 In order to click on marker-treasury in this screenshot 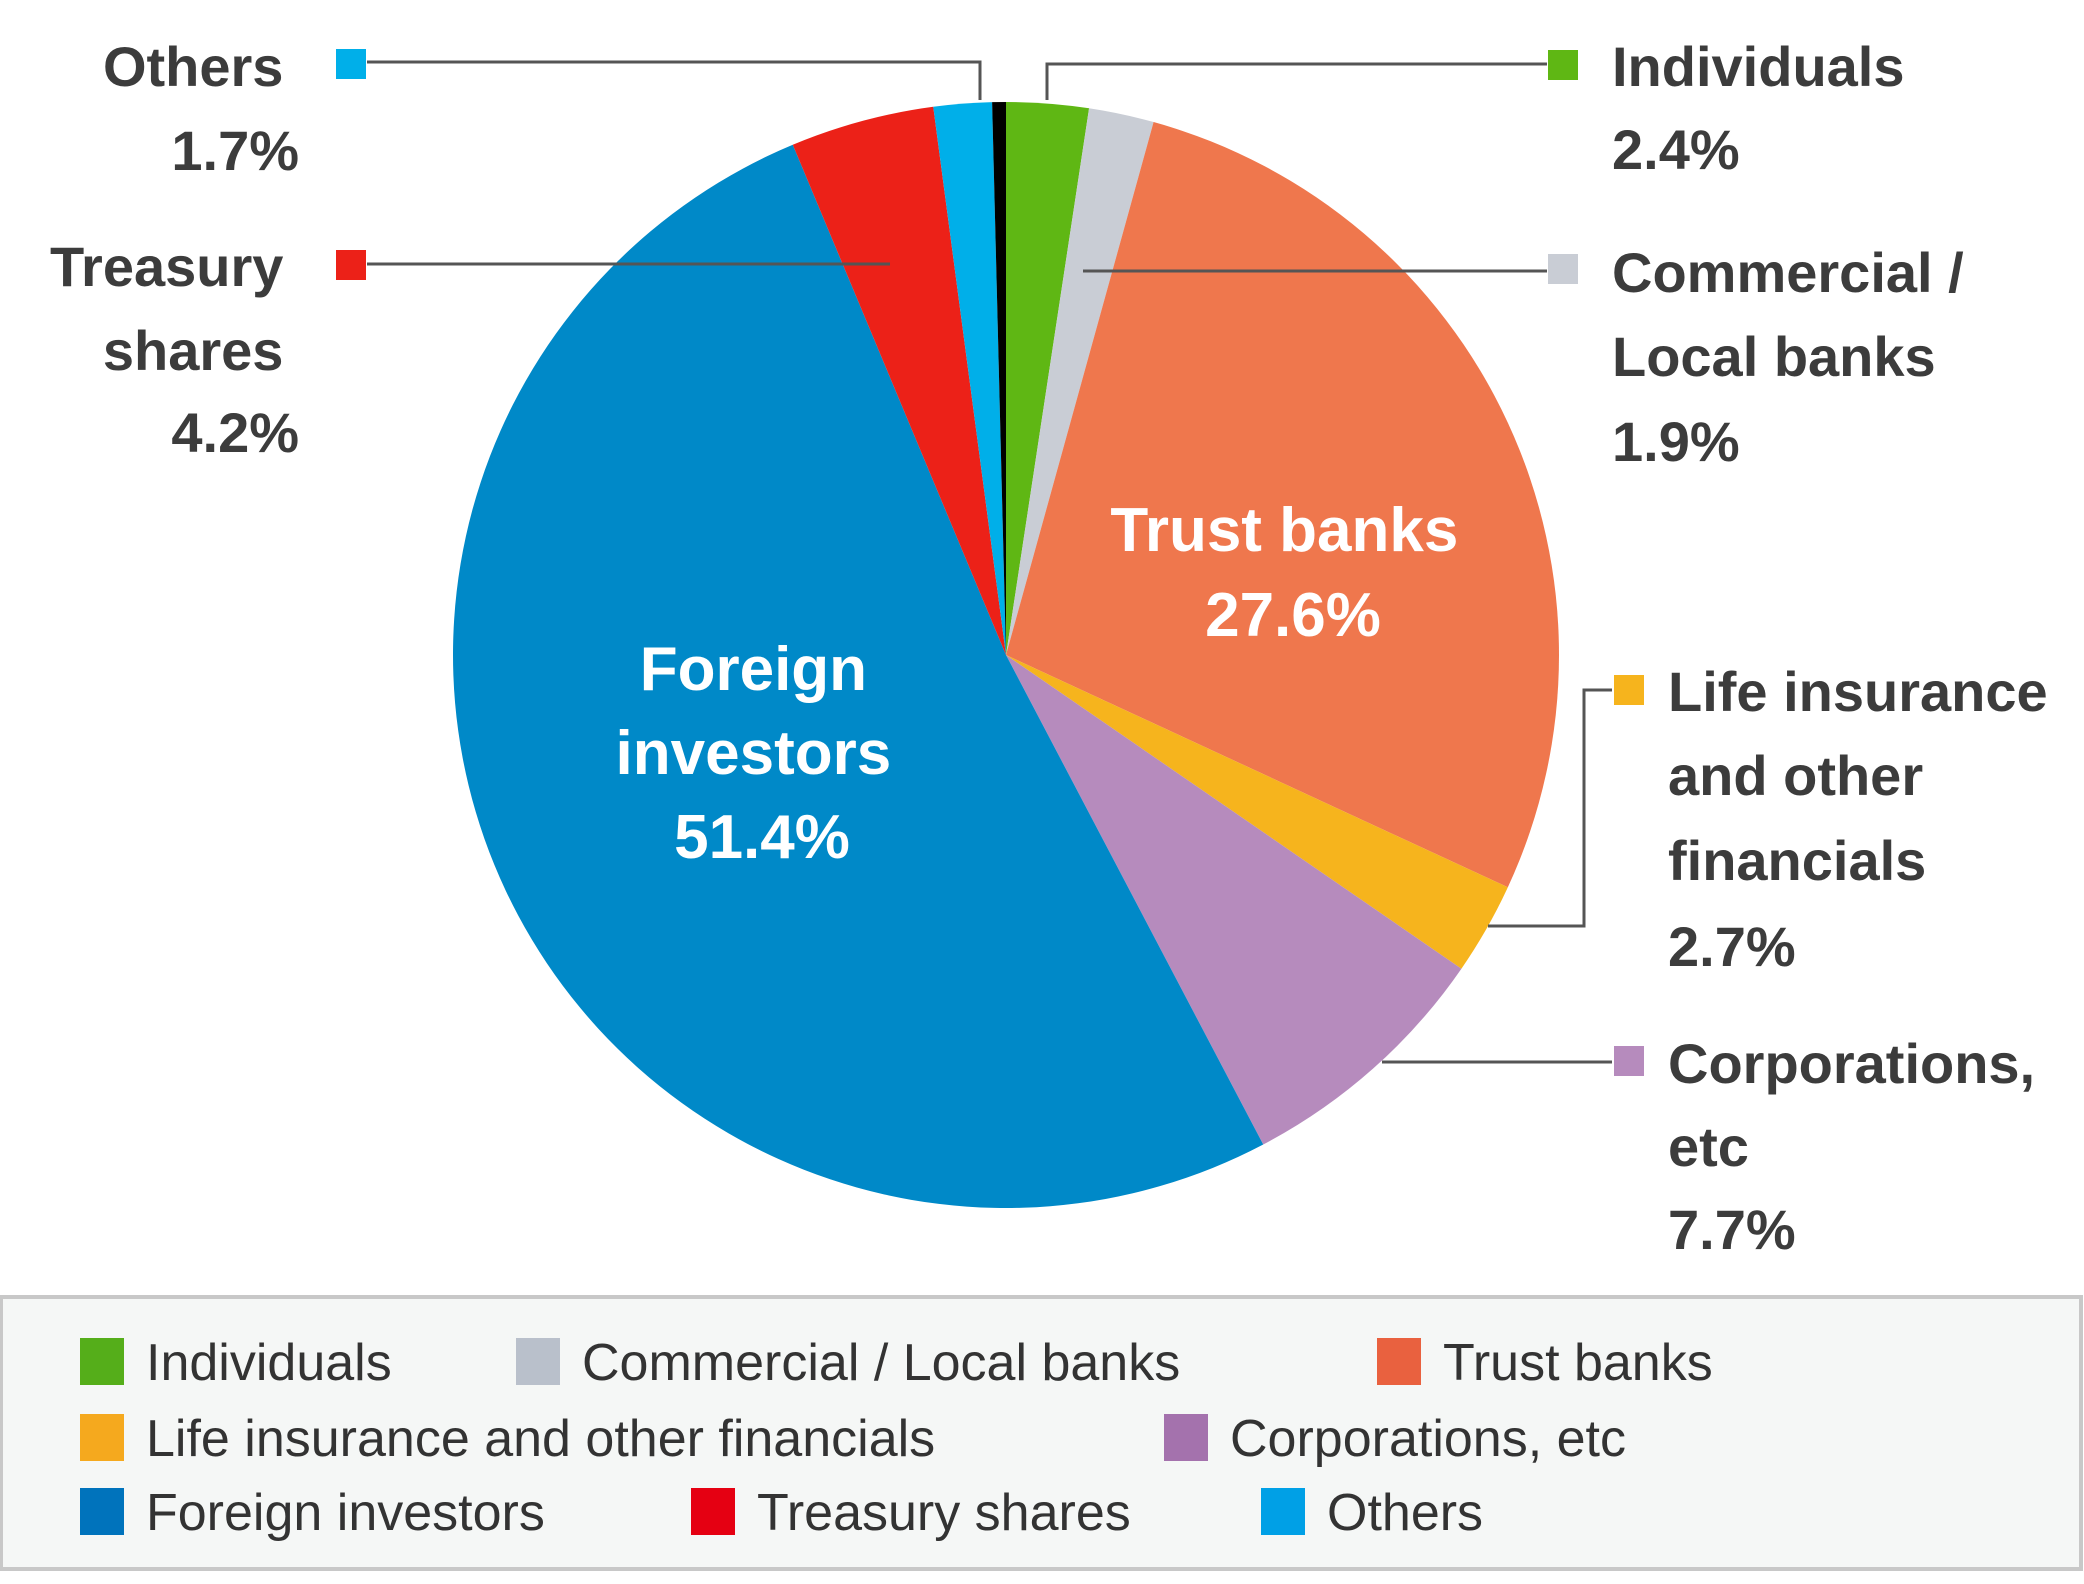, I will do `click(351, 265)`.